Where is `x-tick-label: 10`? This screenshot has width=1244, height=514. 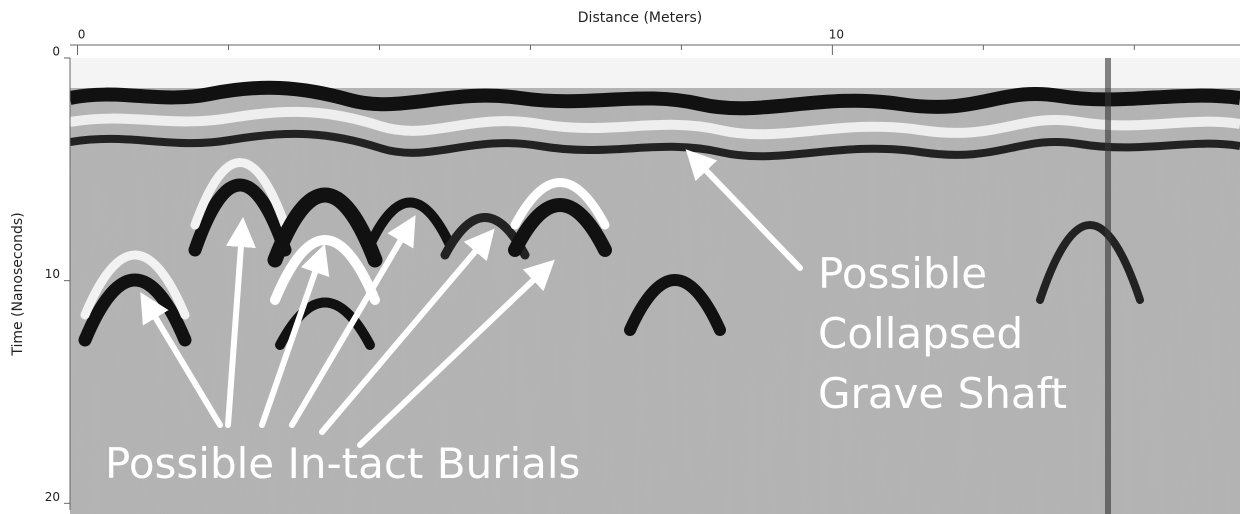
x-tick-label: 10 is located at coordinates (836, 35).